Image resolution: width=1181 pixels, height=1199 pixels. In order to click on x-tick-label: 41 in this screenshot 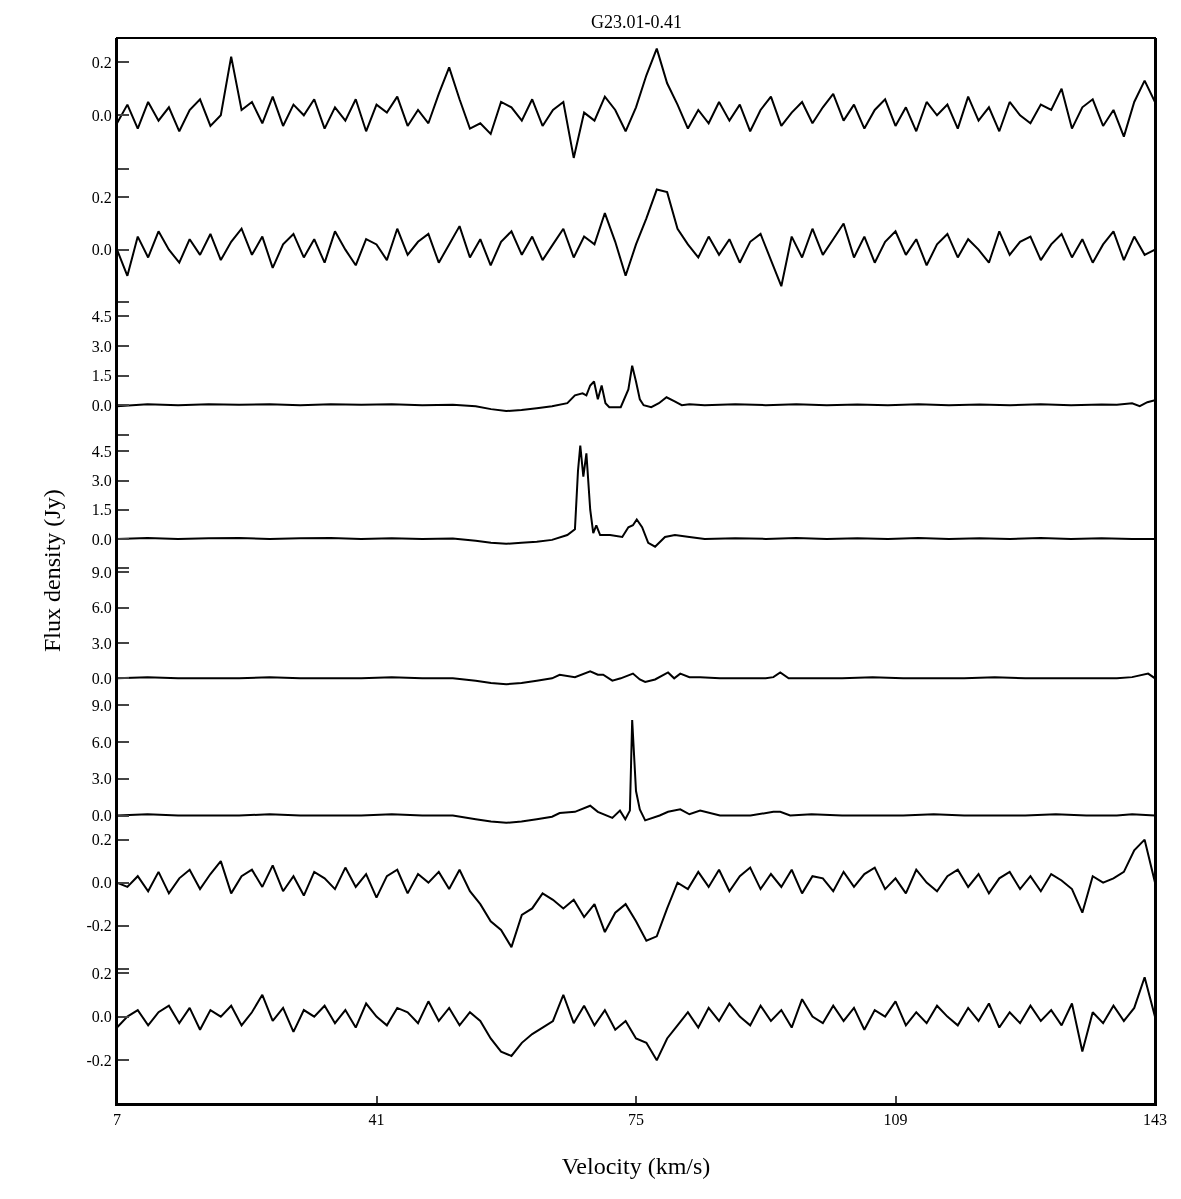, I will do `click(376, 1120)`.